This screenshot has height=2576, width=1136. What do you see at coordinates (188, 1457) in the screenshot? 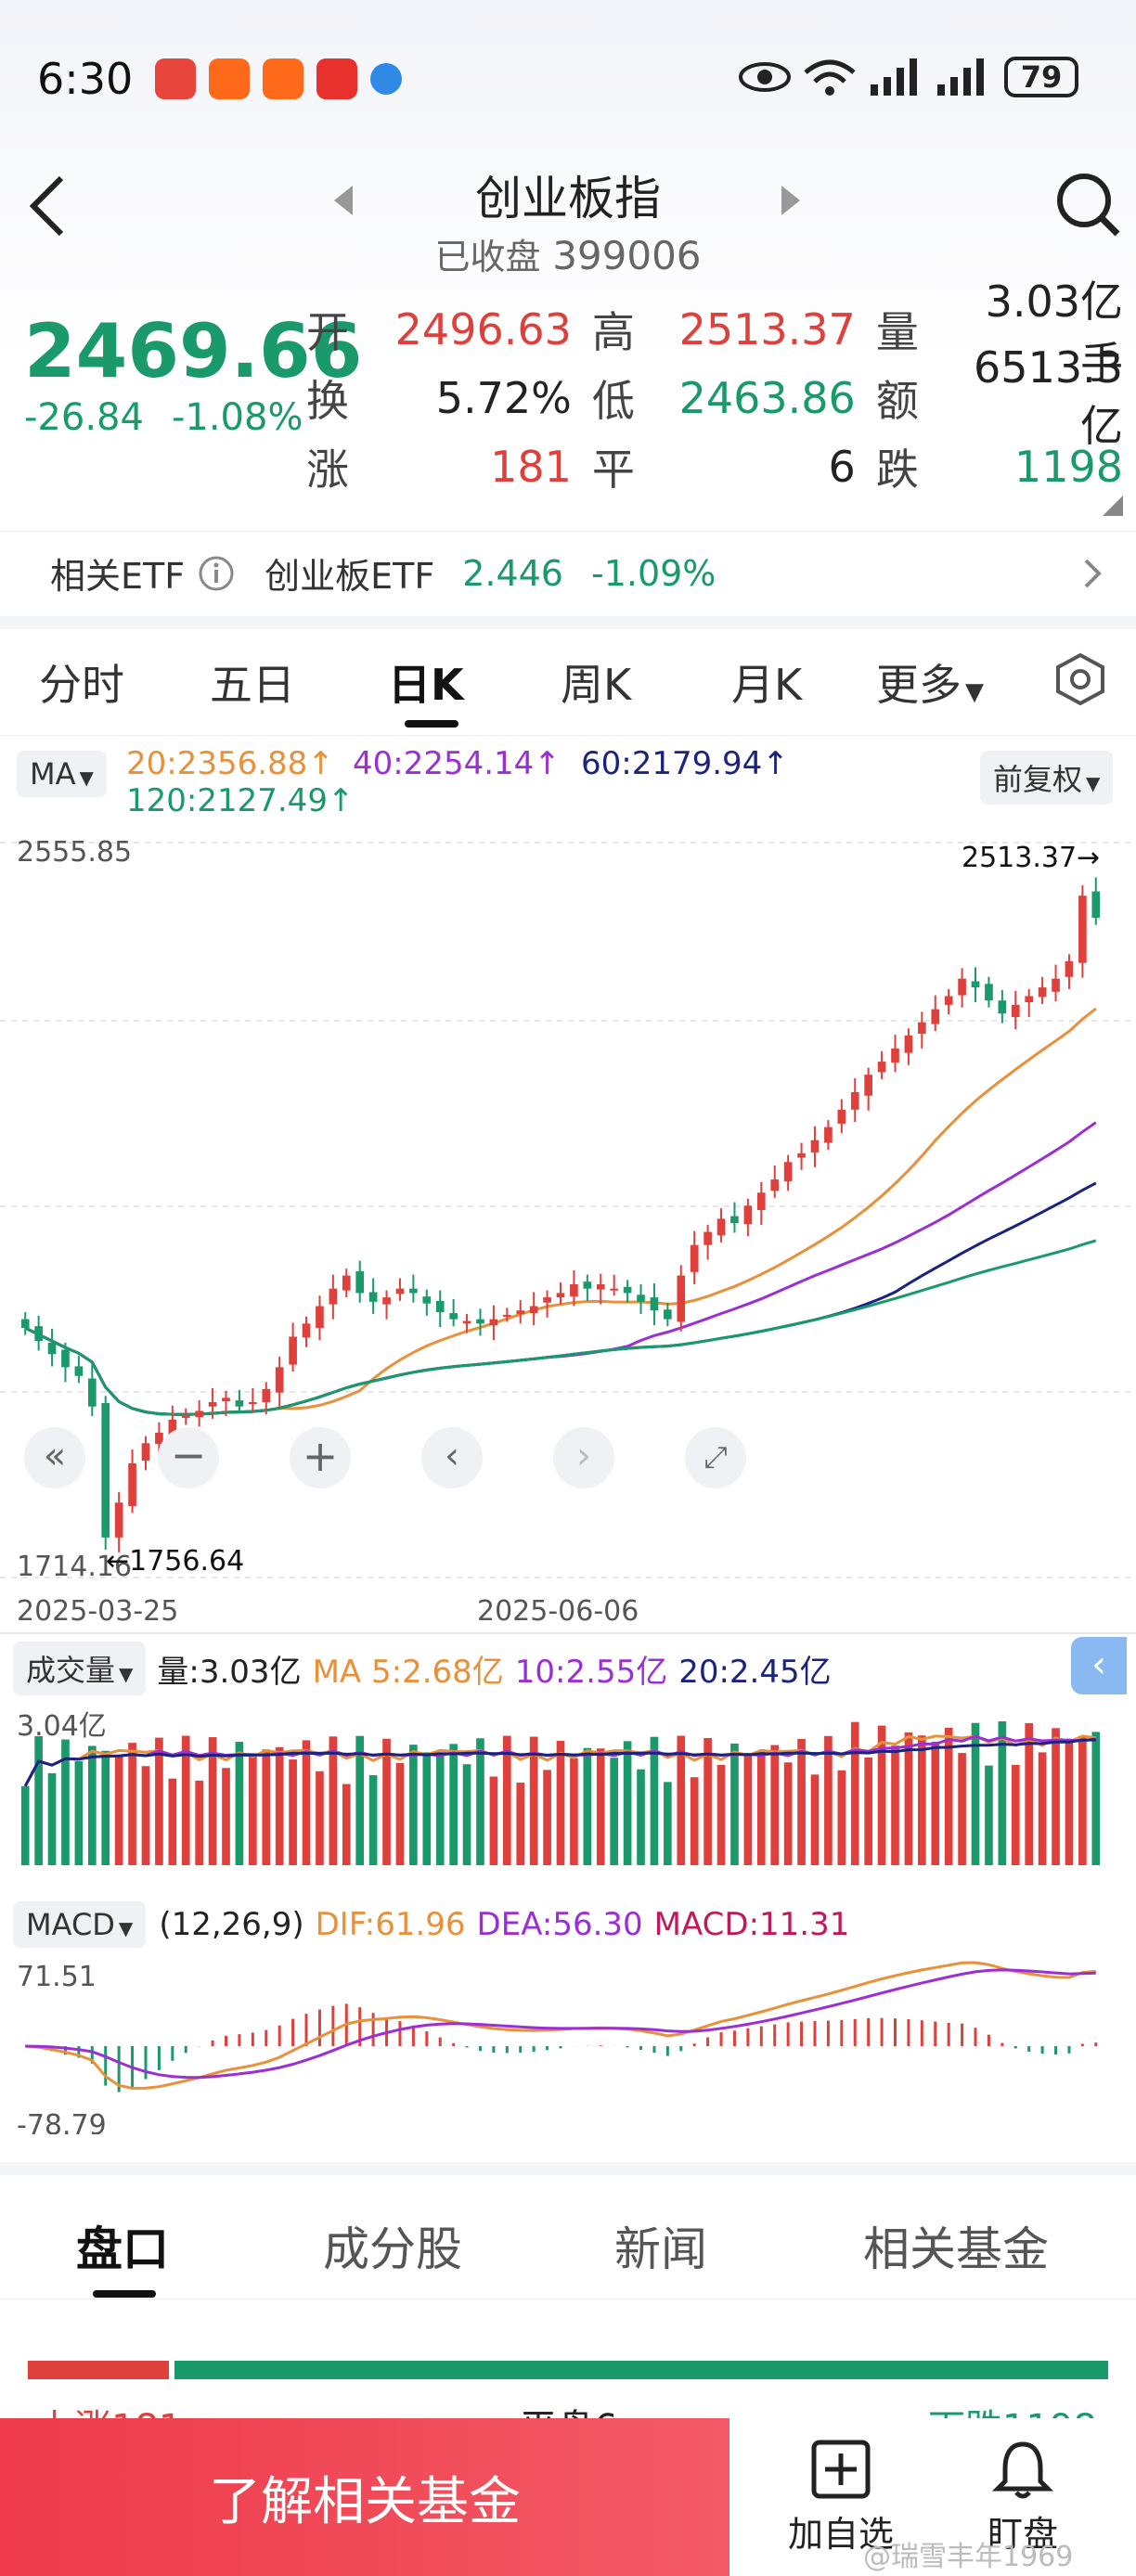
I see `zoom-out-icon: −` at bounding box center [188, 1457].